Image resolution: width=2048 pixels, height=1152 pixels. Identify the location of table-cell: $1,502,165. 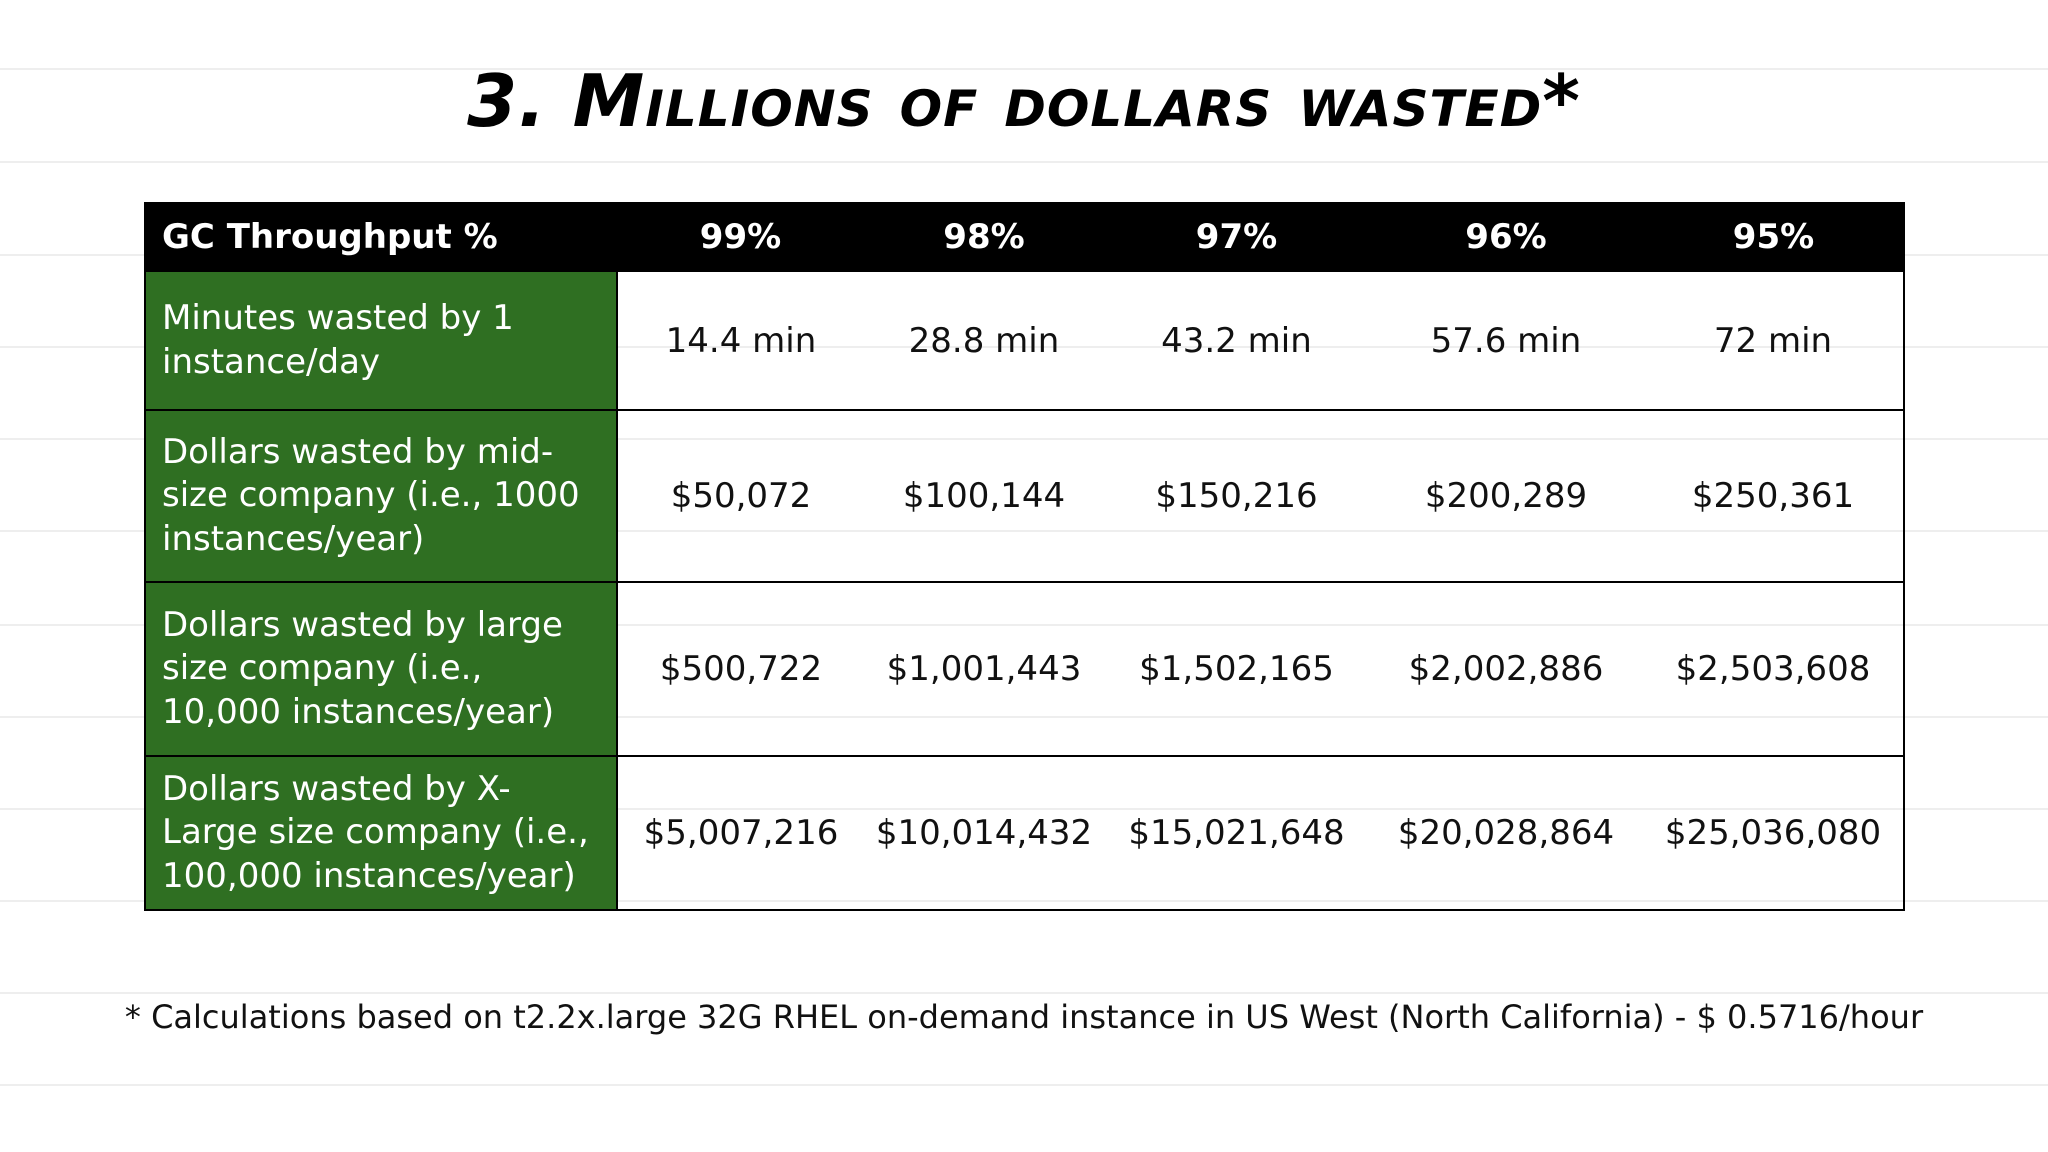
(1236, 669).